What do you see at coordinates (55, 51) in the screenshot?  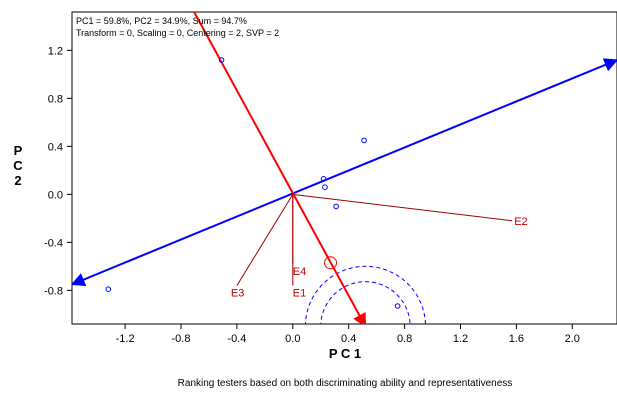 I see `y-tick-label: 1.2` at bounding box center [55, 51].